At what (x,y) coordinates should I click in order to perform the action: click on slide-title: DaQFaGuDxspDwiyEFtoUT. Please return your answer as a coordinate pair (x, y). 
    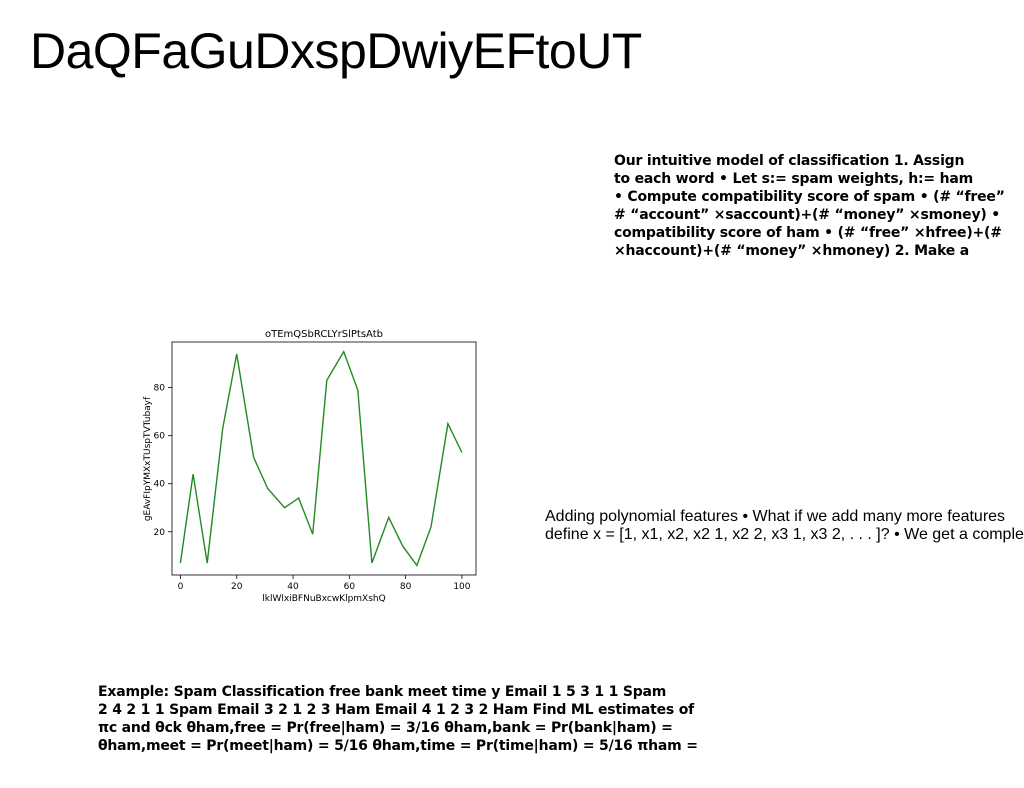
    Looking at the image, I should click on (336, 51).